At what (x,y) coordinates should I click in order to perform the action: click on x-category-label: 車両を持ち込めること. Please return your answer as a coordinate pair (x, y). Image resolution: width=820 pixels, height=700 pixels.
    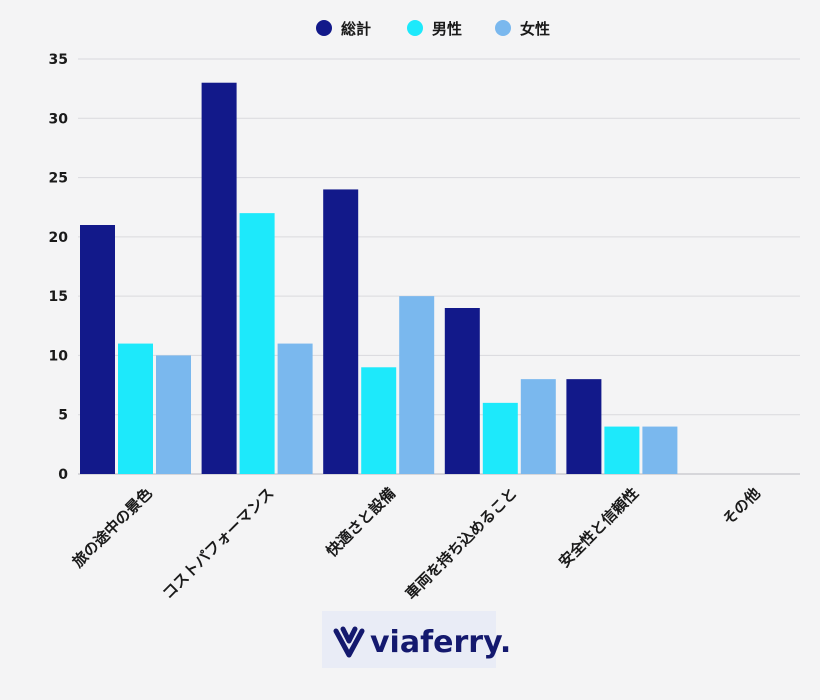
    Looking at the image, I should click on (461, 543).